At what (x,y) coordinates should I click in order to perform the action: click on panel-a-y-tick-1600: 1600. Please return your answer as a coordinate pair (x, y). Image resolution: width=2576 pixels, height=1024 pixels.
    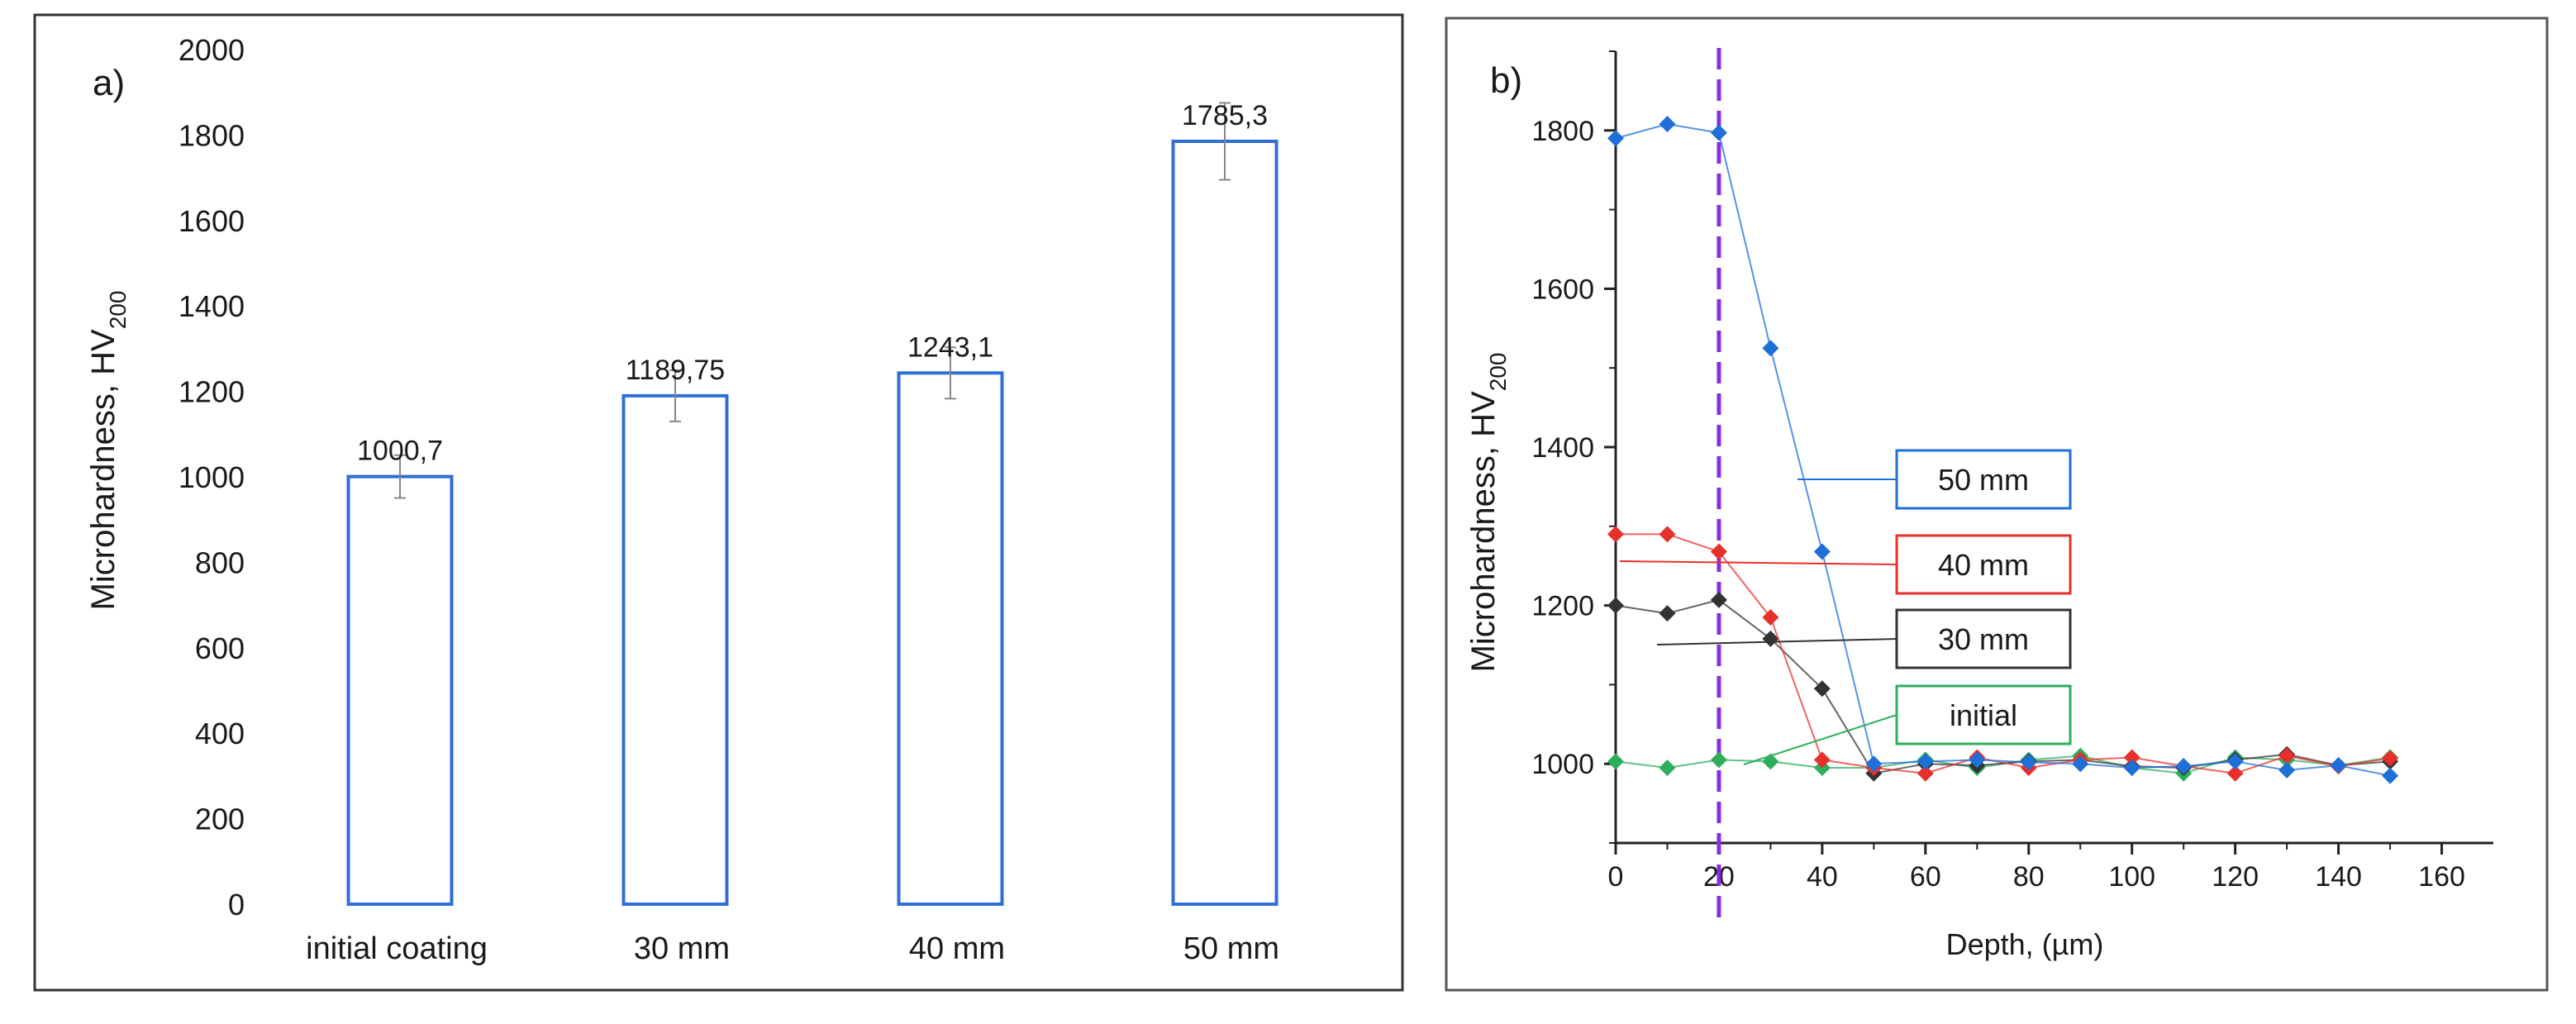
    Looking at the image, I should click on (212, 221).